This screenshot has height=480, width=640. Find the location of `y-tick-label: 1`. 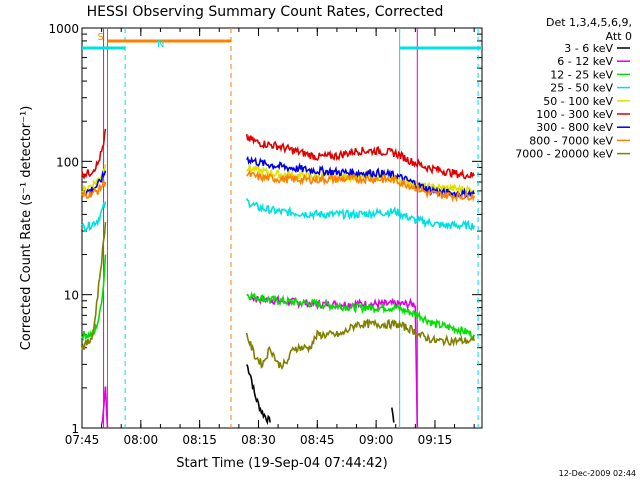

y-tick-label: 1 is located at coordinates (75, 429).